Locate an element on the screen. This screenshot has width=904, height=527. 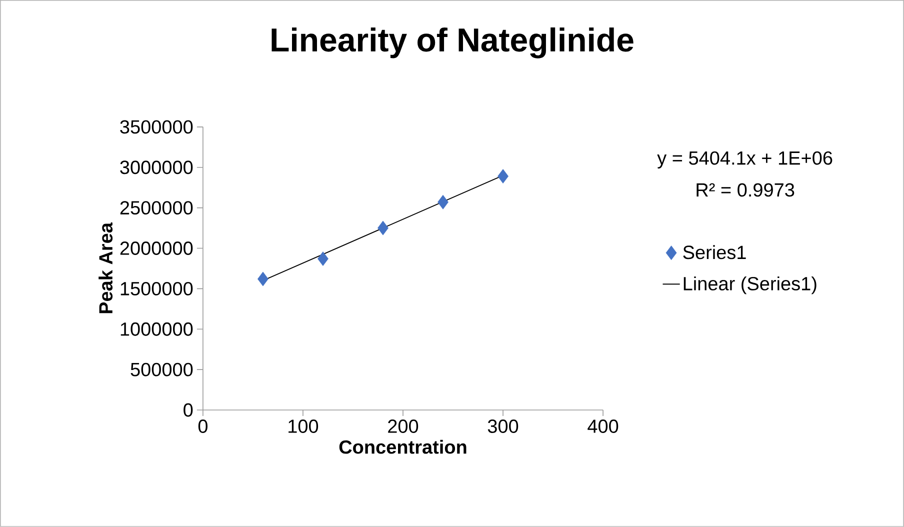
y-tick-label: 1500000 is located at coordinates (156, 289).